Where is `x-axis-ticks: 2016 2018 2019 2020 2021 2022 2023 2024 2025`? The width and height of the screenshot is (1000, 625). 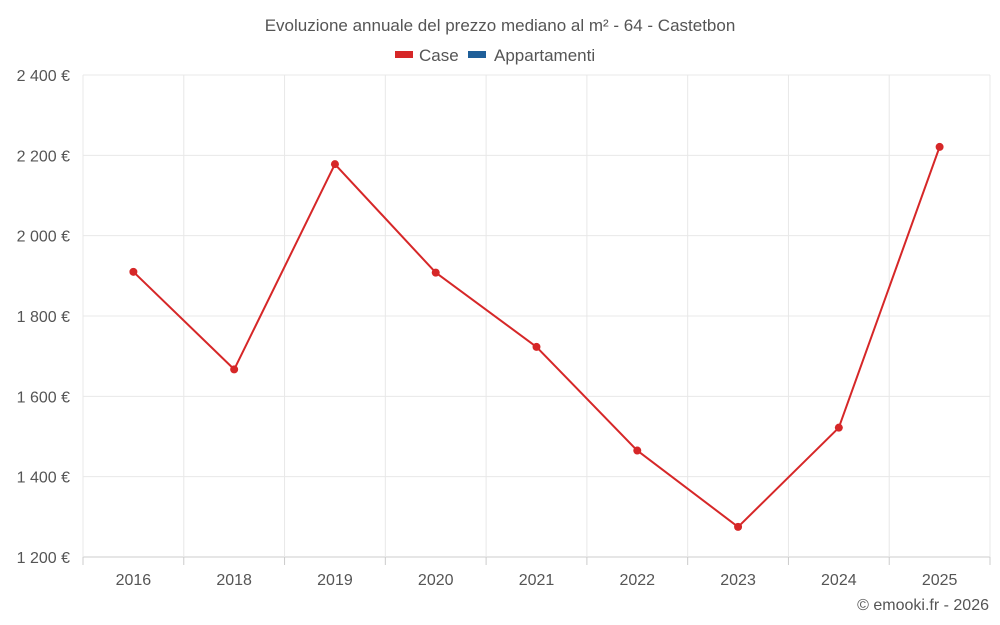 x-axis-ticks: 2016 2018 2019 2020 2021 2022 2023 2024 2025 is located at coordinates (537, 580).